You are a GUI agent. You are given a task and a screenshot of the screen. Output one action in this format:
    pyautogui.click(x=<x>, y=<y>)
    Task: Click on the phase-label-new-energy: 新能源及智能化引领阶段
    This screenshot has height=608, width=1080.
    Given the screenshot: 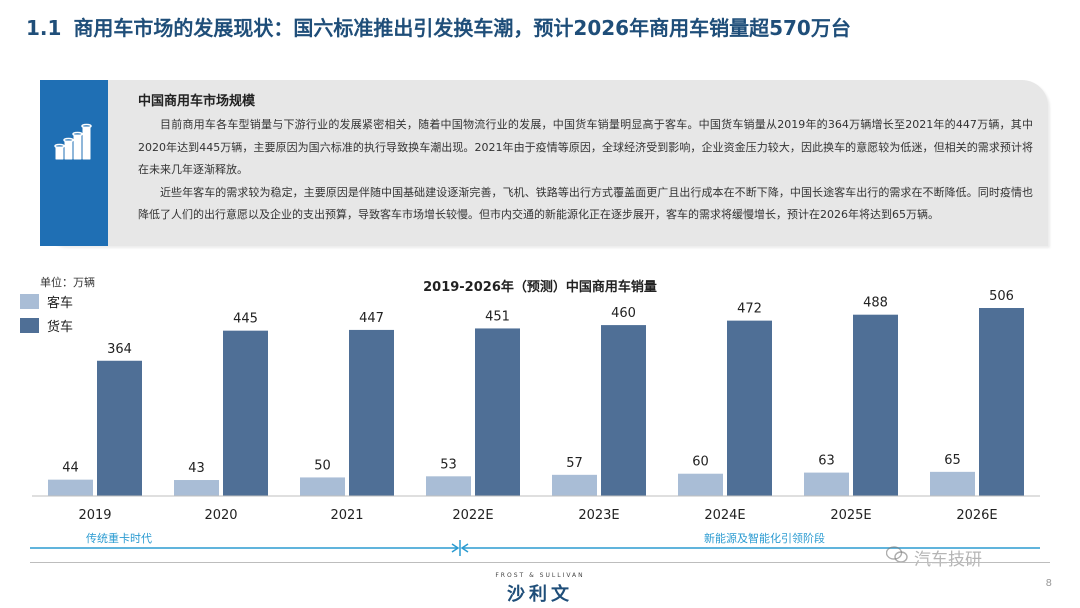 What is the action you would take?
    pyautogui.click(x=764, y=538)
    